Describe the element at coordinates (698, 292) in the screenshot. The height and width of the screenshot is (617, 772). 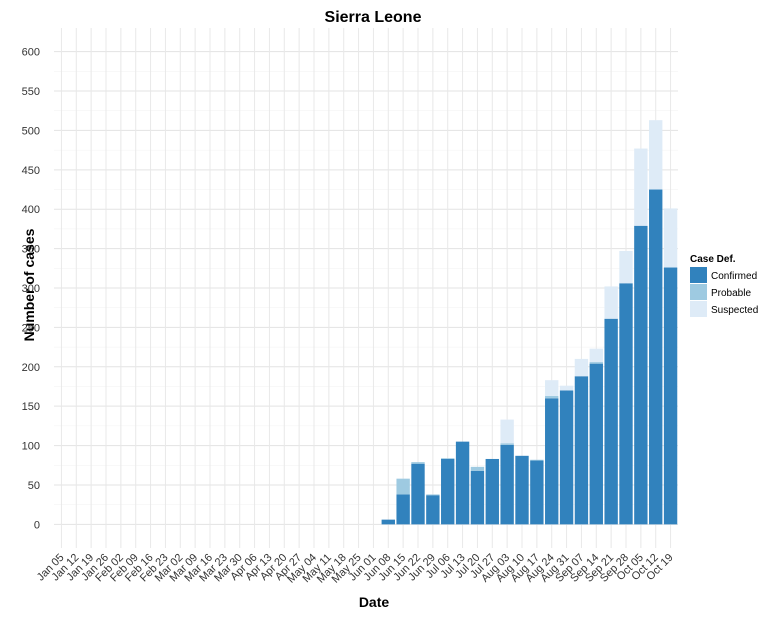
I see `legend-key-probable` at that location.